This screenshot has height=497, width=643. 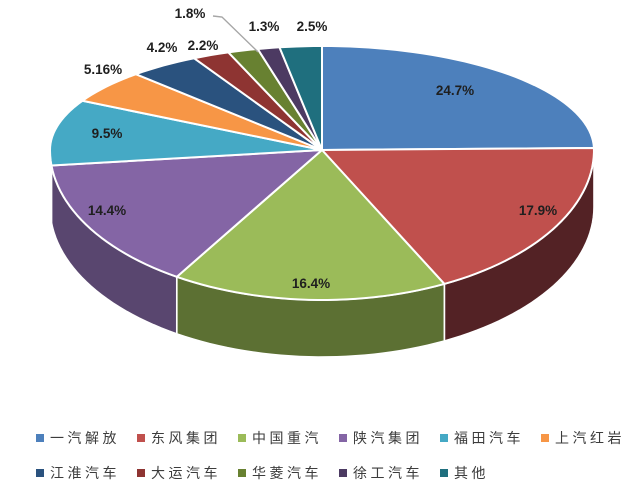 What do you see at coordinates (311, 283) in the screenshot?
I see `slice-label-2: 16.4%` at bounding box center [311, 283].